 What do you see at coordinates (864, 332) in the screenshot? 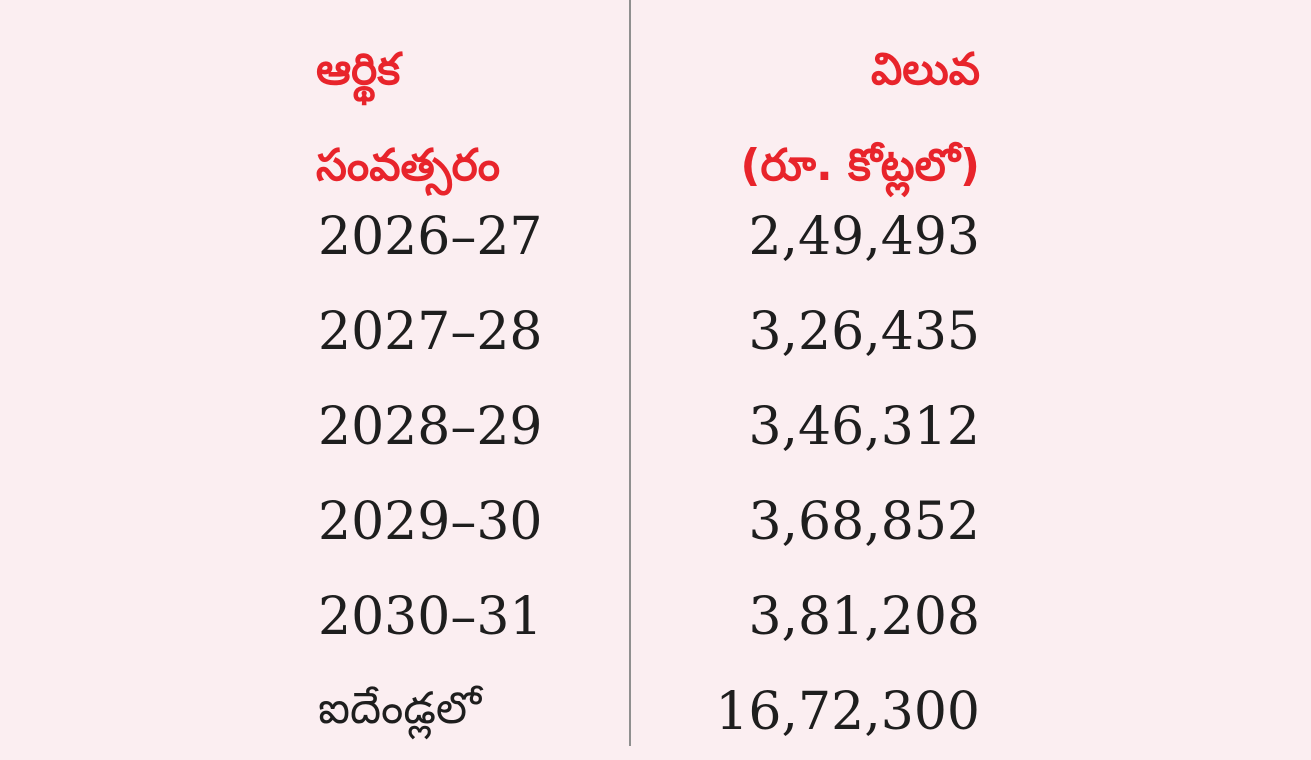
I see `value-cell: 3,26,435` at bounding box center [864, 332].